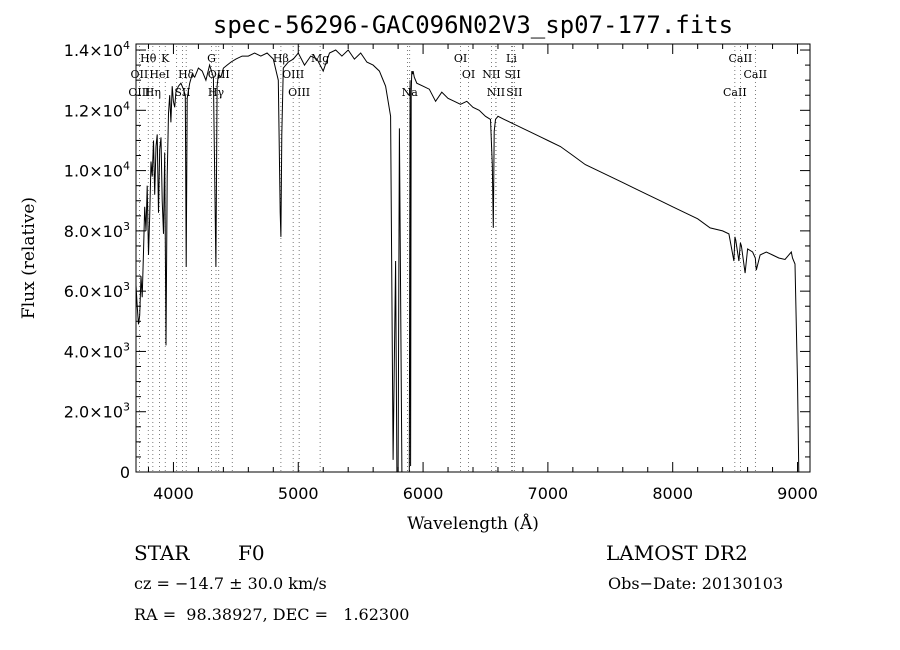  Describe the element at coordinates (29, 258) in the screenshot. I see `y-axis-label: Flux (relative)` at that location.